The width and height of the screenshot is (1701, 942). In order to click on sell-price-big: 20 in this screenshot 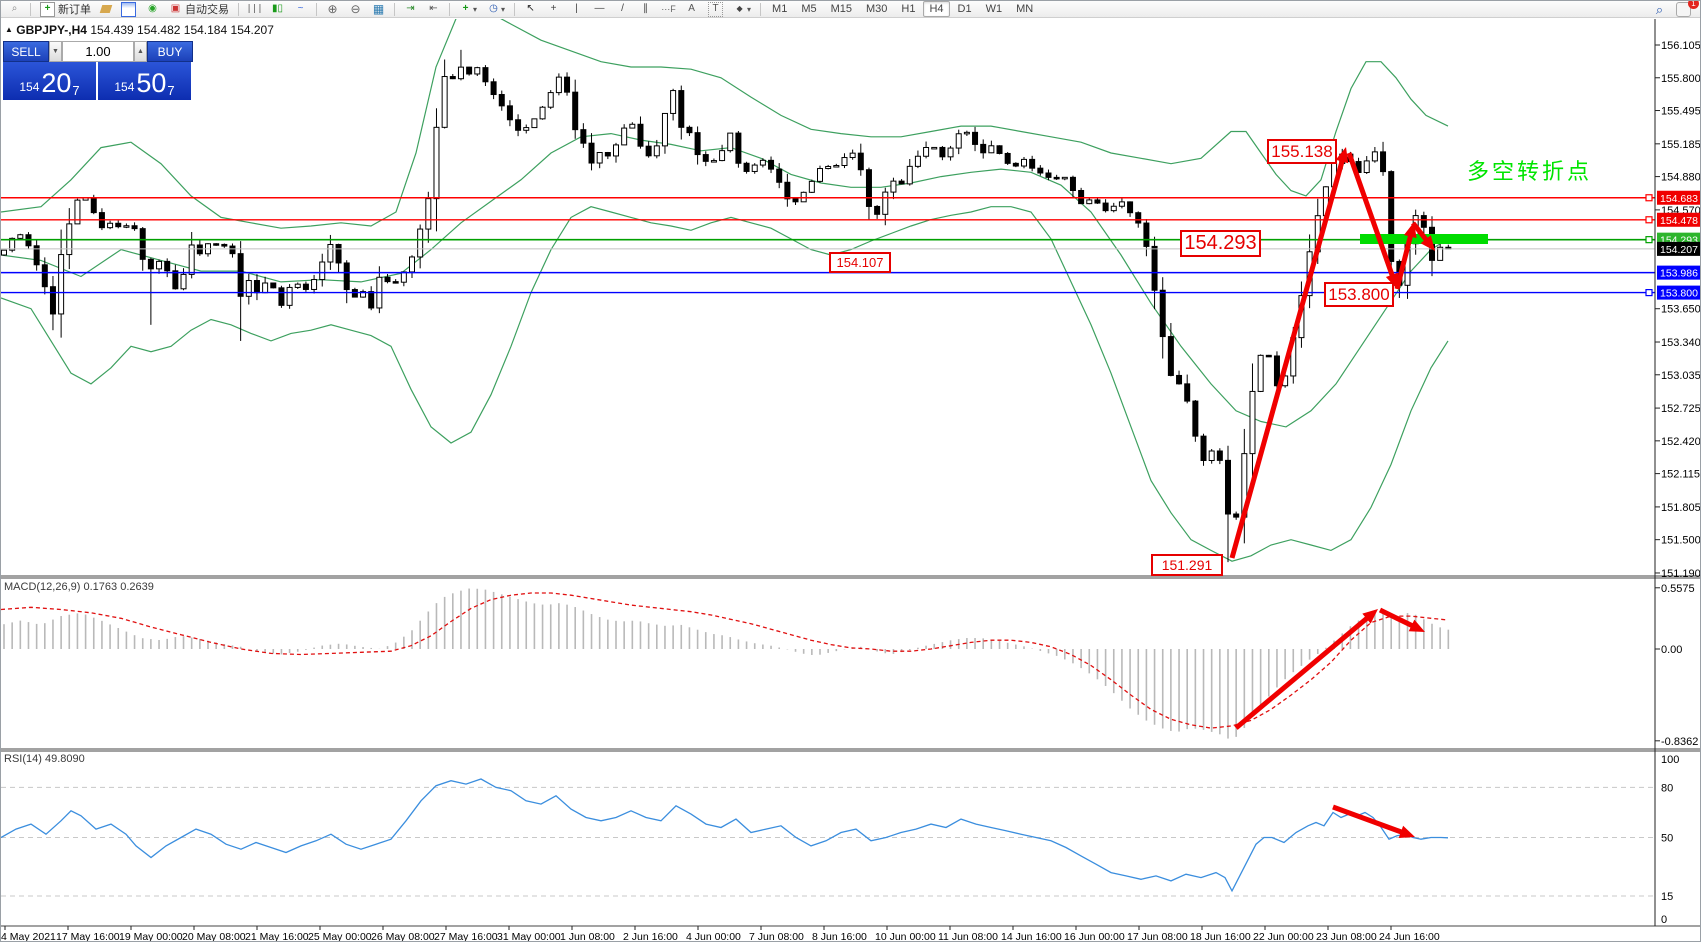, I will do `click(56, 83)`.